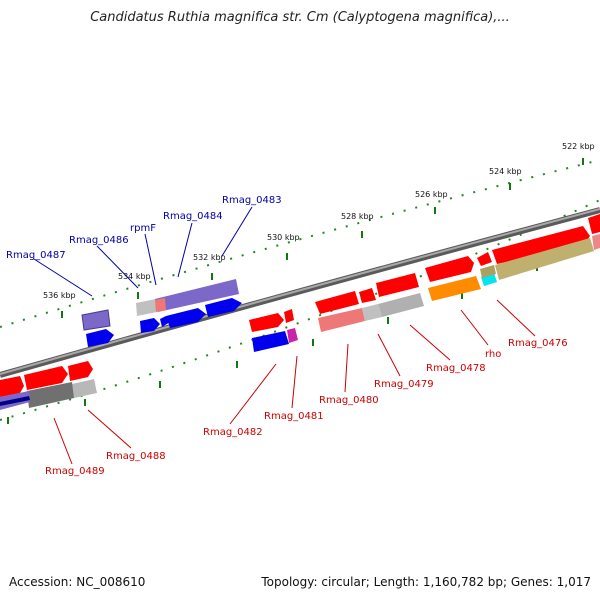 This screenshot has height=600, width=600. Describe the element at coordinates (209, 257) in the screenshot. I see `scale-label-532: 532 kbp` at that location.